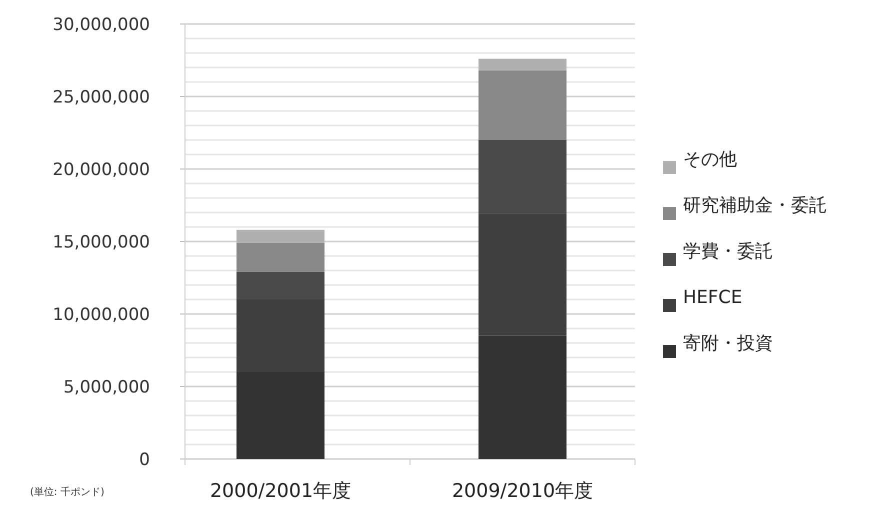  What do you see at coordinates (101, 98) in the screenshot?
I see `y-tick-label: 25,000,000` at bounding box center [101, 98].